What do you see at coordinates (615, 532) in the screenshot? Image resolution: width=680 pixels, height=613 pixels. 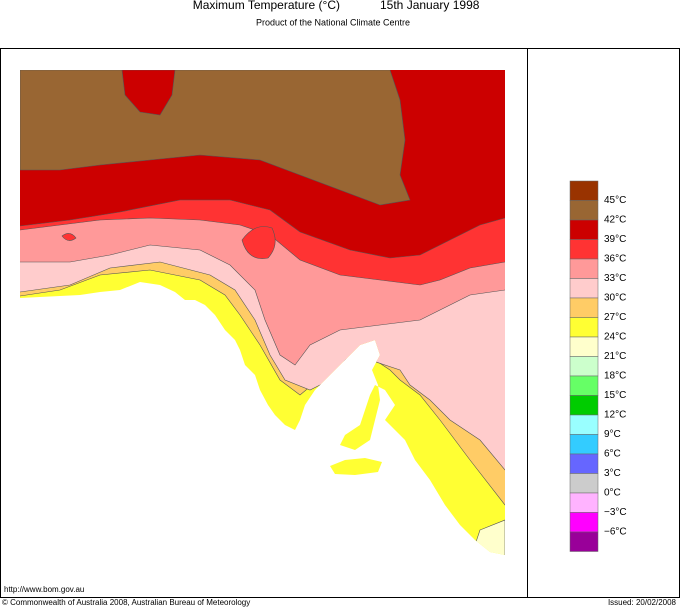 I see `legend-label: −6°C` at bounding box center [615, 532].